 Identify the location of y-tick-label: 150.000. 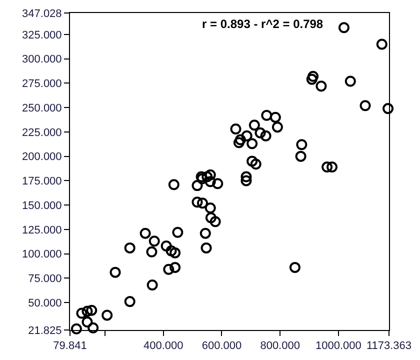
(42, 206).